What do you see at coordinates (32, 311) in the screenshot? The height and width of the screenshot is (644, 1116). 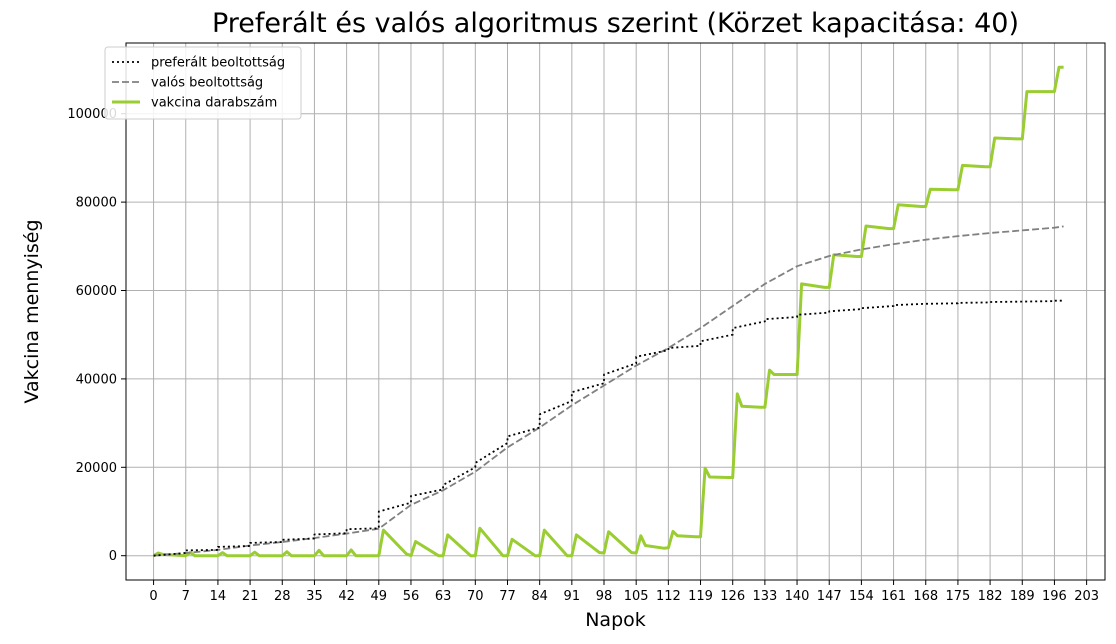 I see `y-axis-label: Vakcina mennyiség` at bounding box center [32, 311].